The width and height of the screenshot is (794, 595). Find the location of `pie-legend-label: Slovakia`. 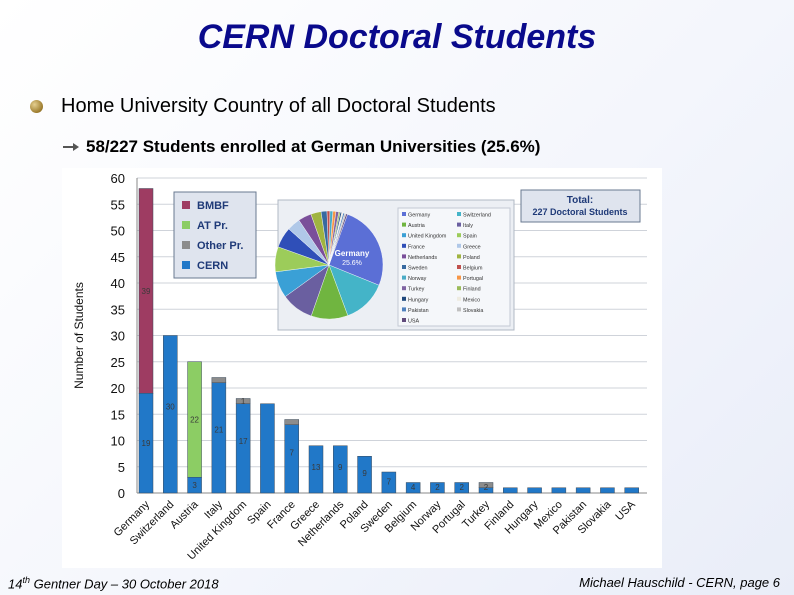

pie-legend-label: Slovakia is located at coordinates (473, 311).